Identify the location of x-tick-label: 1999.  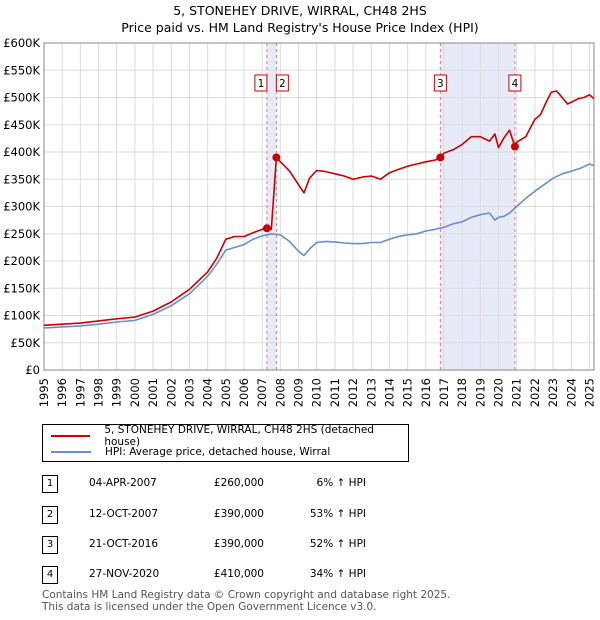
(117, 392).